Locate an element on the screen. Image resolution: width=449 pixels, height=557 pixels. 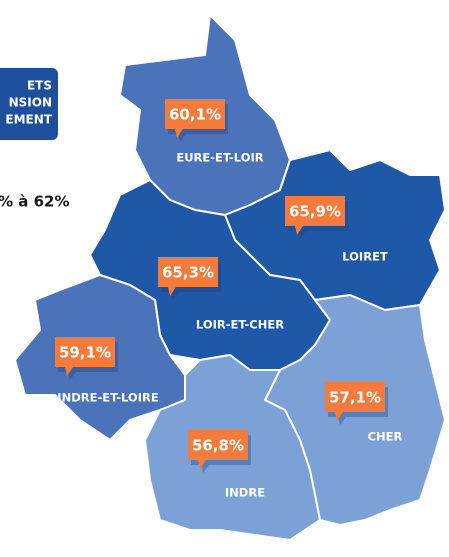
region-name: CHER is located at coordinates (385, 437).